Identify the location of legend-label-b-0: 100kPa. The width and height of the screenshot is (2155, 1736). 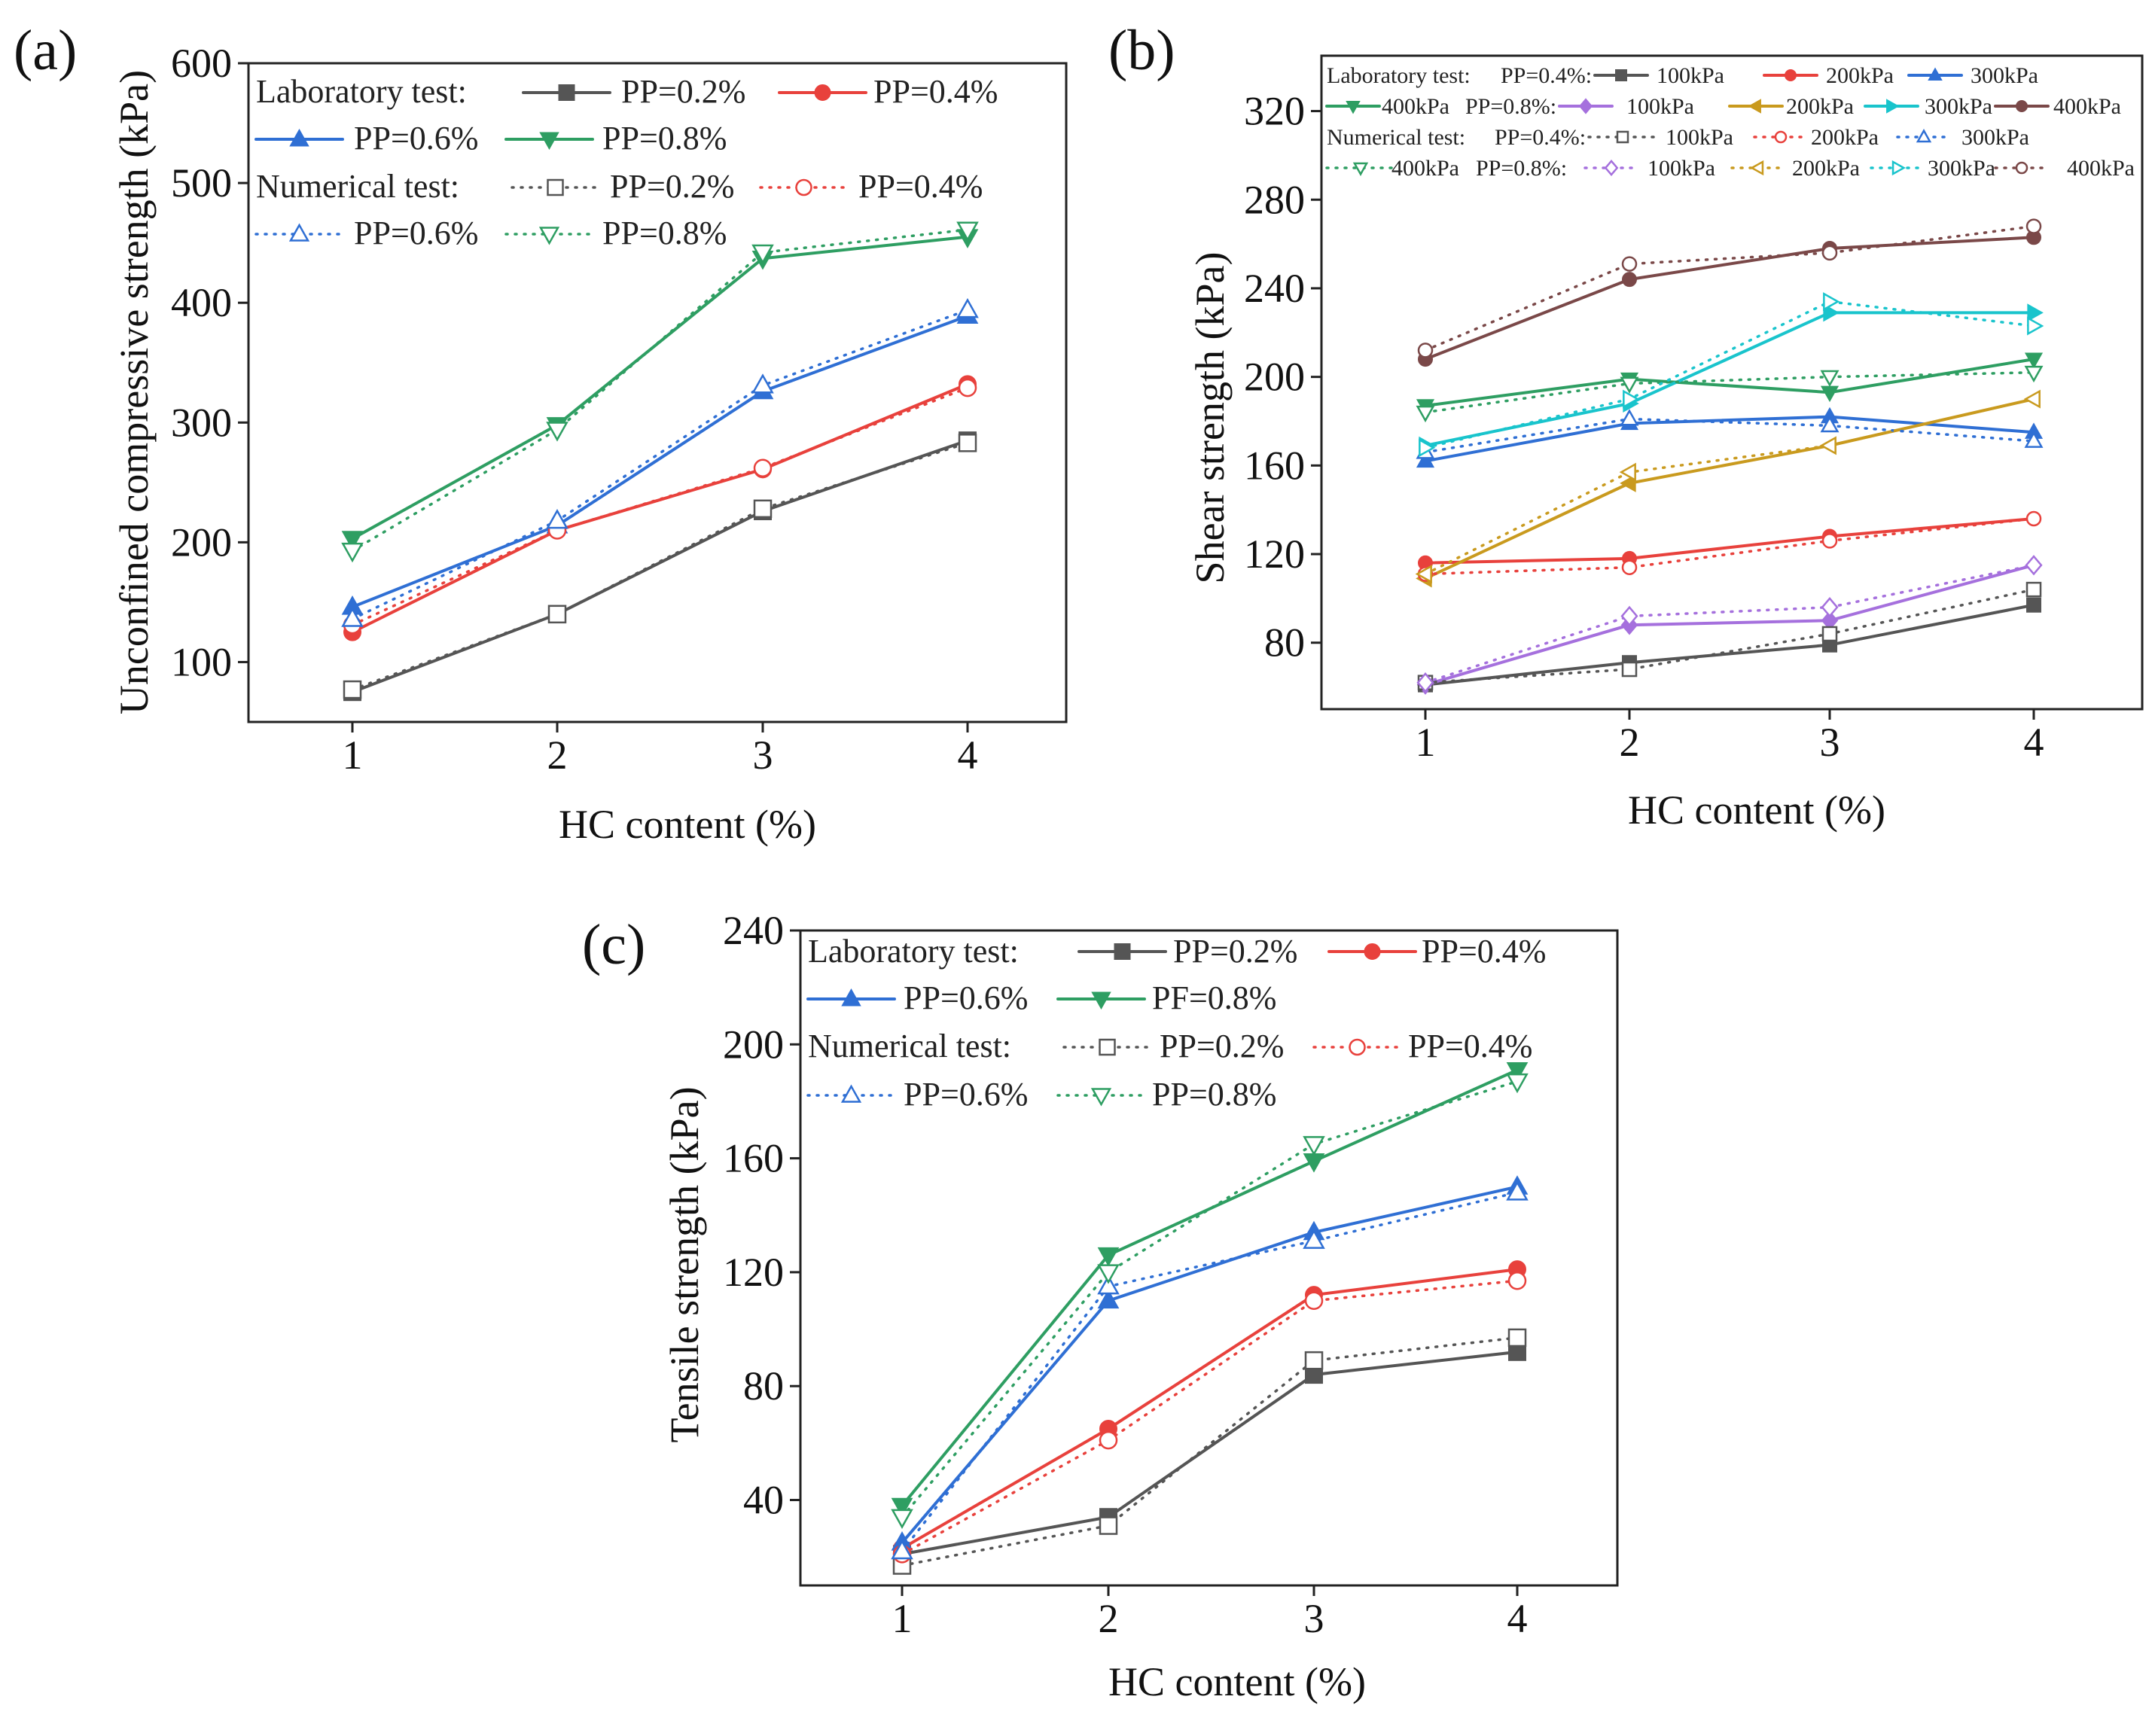
(1691, 75).